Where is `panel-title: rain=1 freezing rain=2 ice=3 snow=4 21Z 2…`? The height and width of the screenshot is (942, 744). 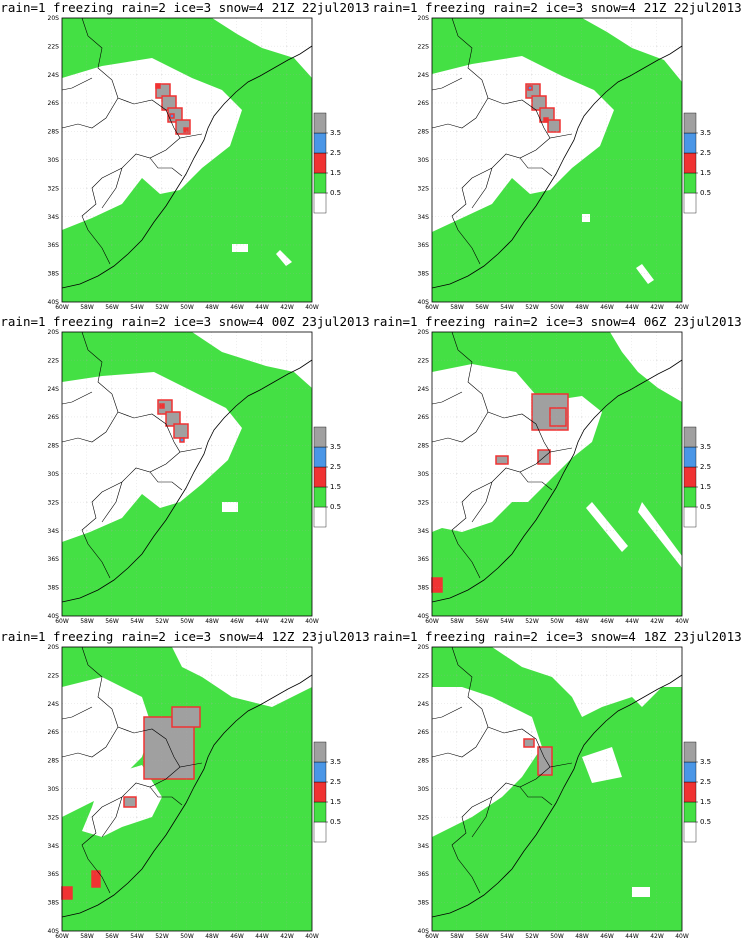
panel-title: rain=1 freezing rain=2 ice=3 snow=4 21Z 2… is located at coordinates (184, 7).